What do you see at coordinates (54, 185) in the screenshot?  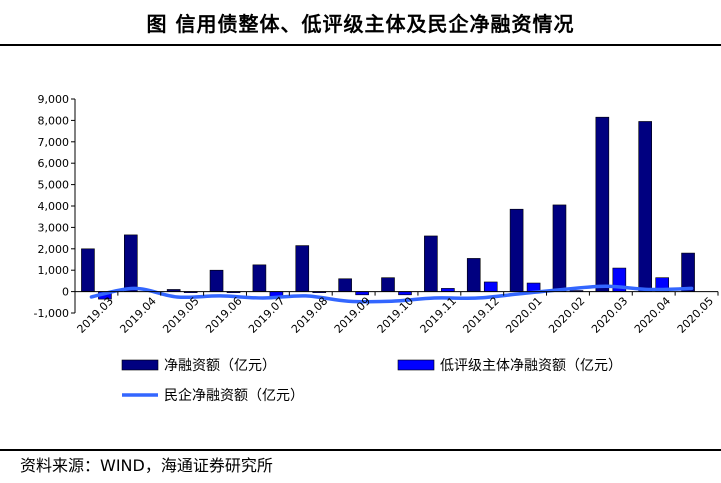 I see `y-tick-label: 5,000` at bounding box center [54, 185].